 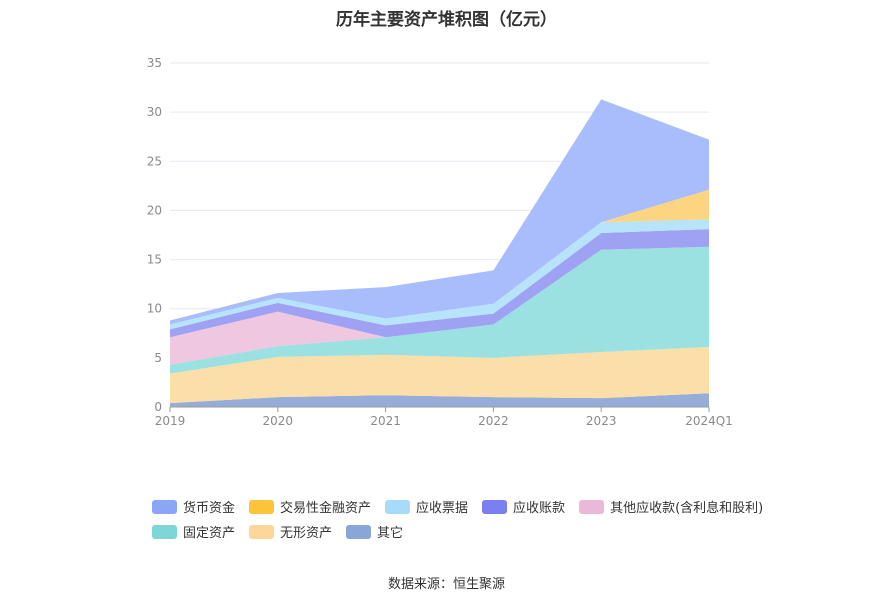 What do you see at coordinates (154, 260) in the screenshot?
I see `y-tick-label: 15` at bounding box center [154, 260].